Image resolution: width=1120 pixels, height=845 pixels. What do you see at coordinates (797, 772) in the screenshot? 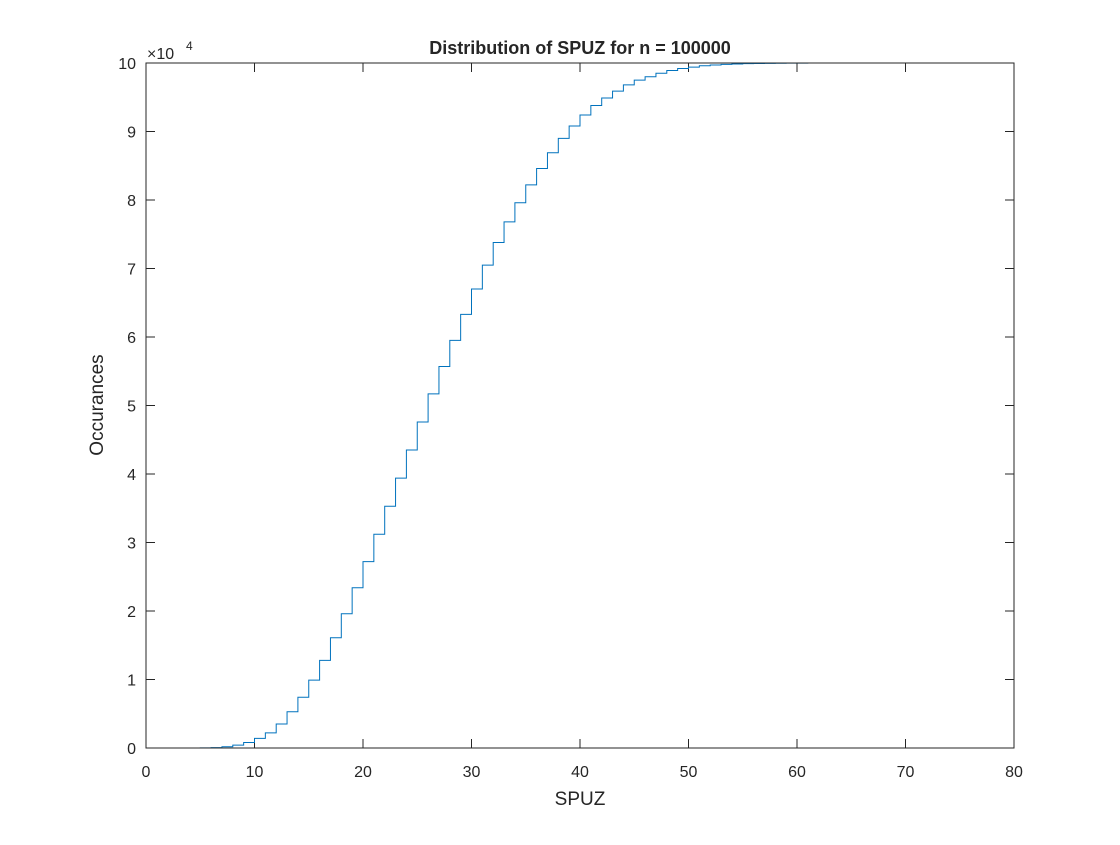
I see `x-tick-label: 60` at bounding box center [797, 772].